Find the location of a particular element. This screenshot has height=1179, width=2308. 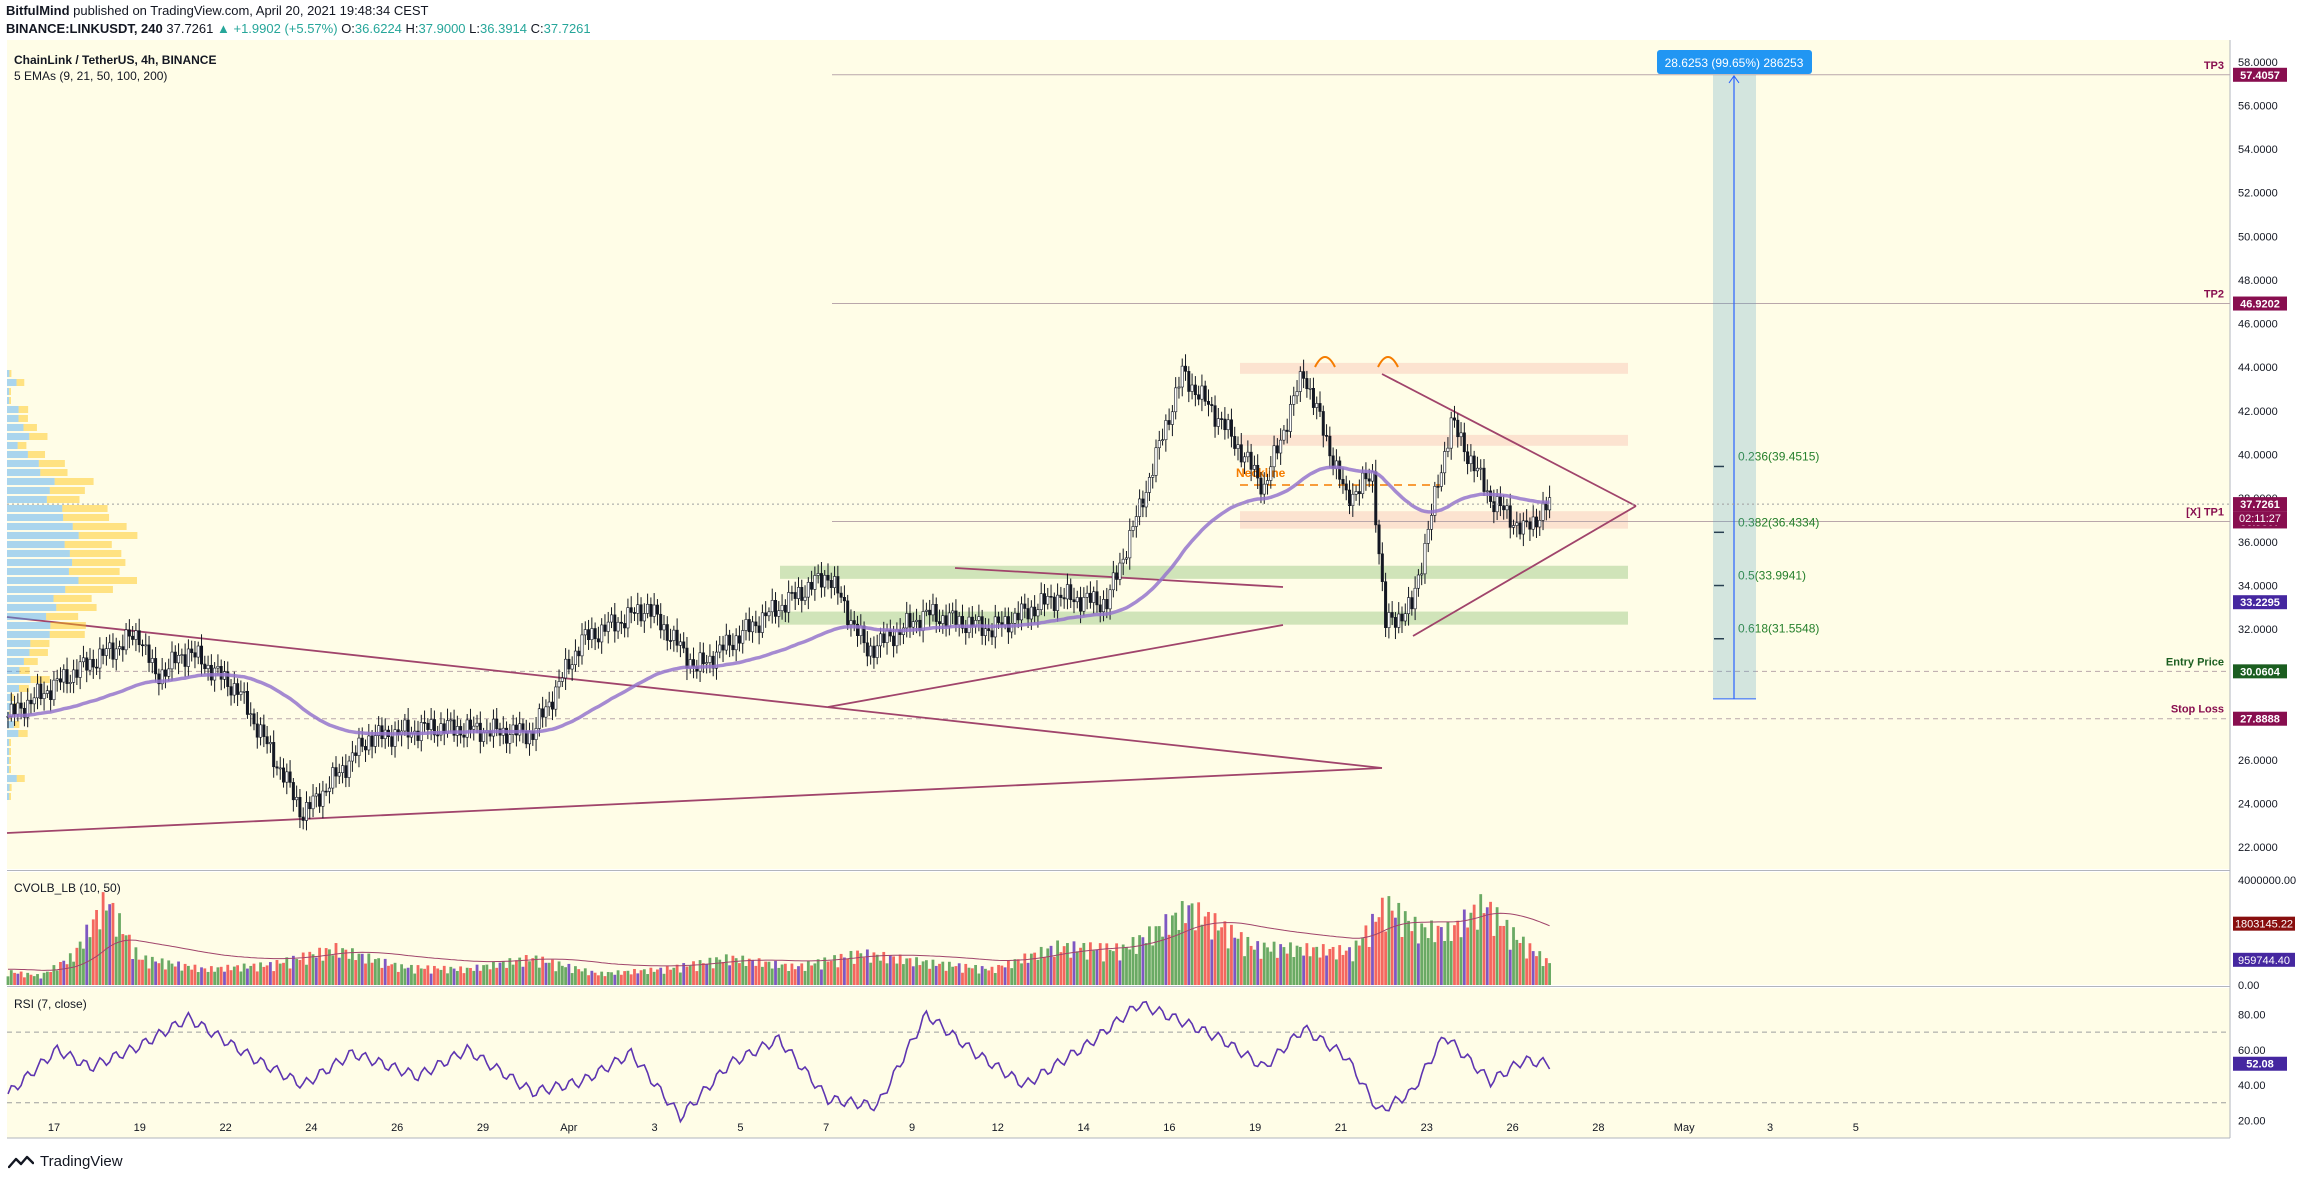

price-tick-label: 26.0000 is located at coordinates (2258, 761).